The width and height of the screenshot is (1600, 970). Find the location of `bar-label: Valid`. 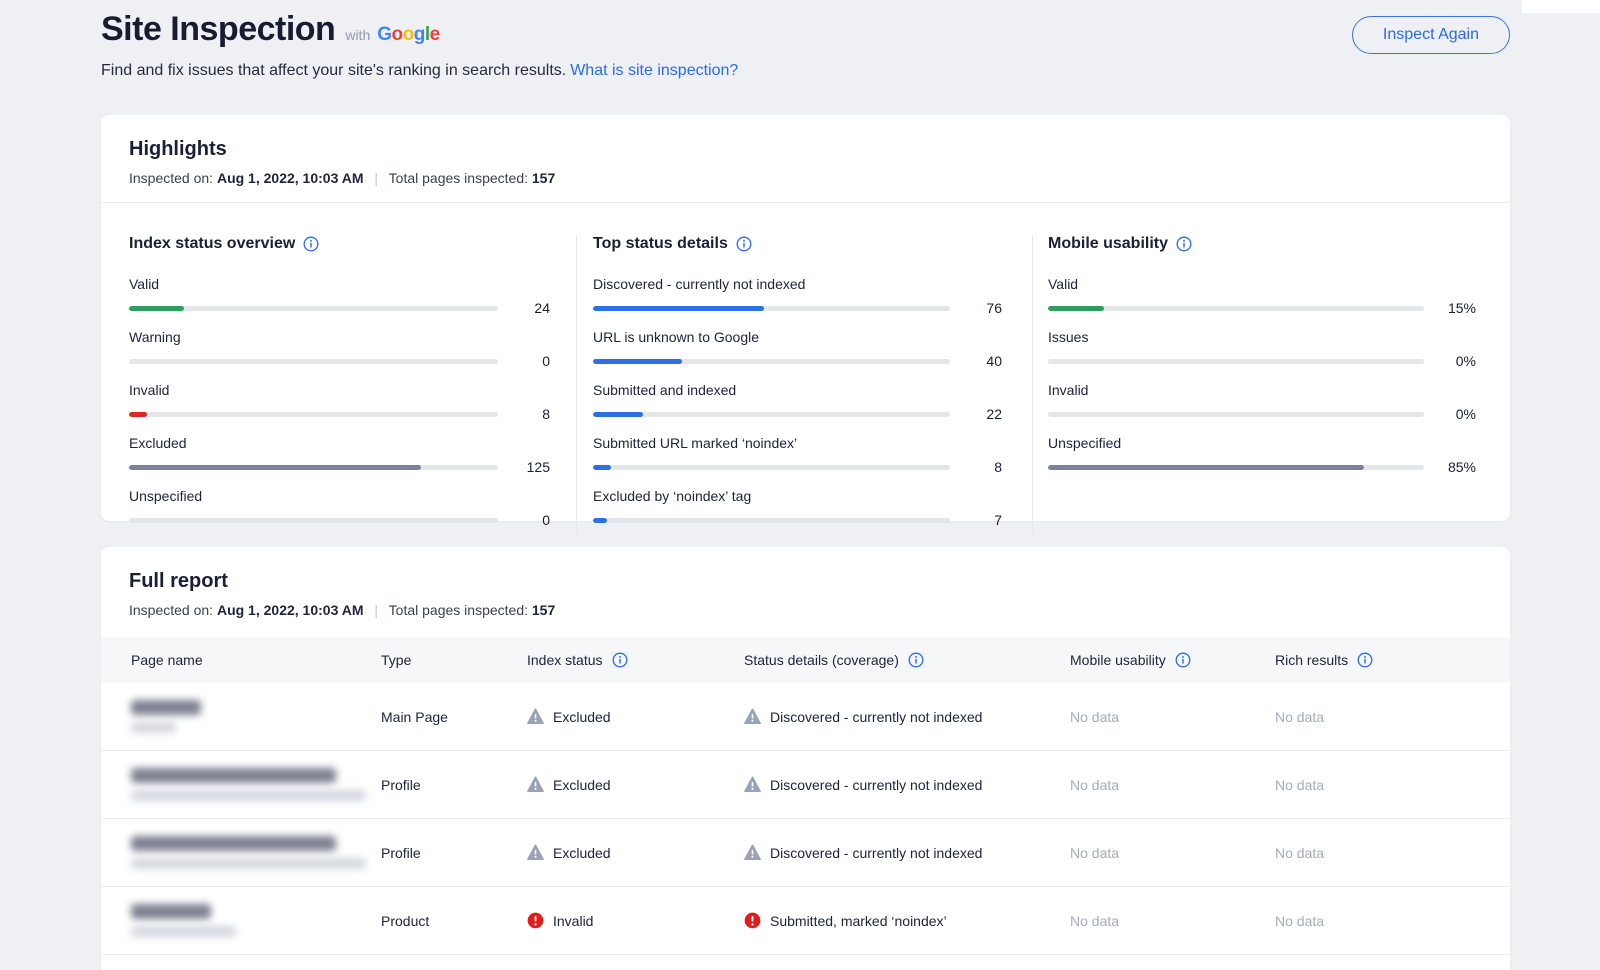

bar-label: Valid is located at coordinates (144, 284).